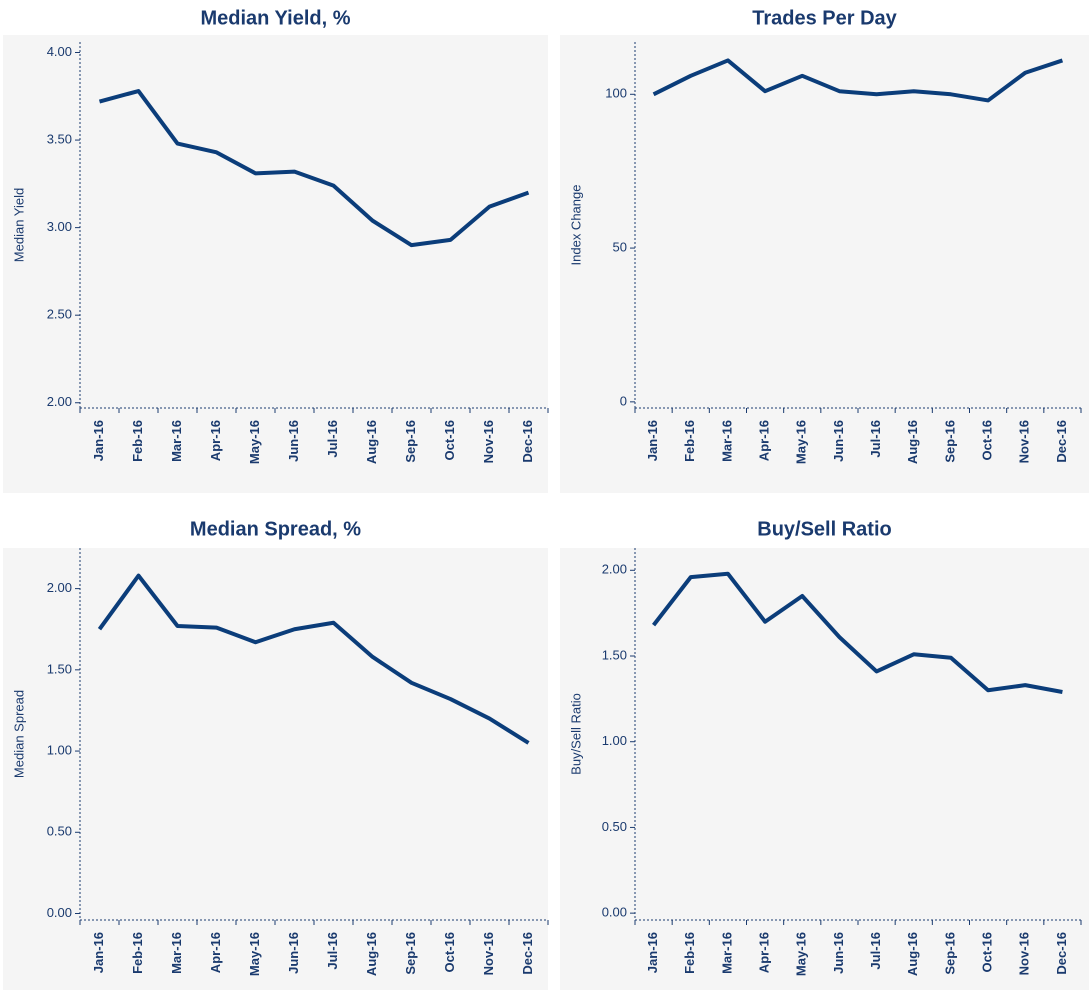  Describe the element at coordinates (575, 225) in the screenshot. I see `y-axis-label: Index Change` at that location.